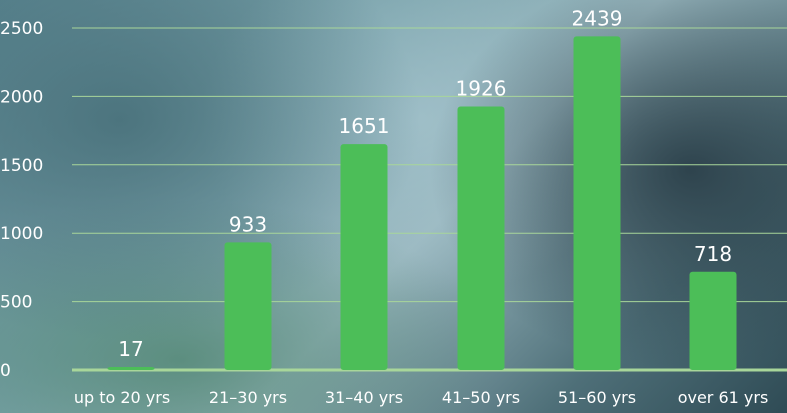 The height and width of the screenshot is (413, 787). What do you see at coordinates (248, 397) in the screenshot?
I see `x-category-label: 21–30 yrs` at bounding box center [248, 397].